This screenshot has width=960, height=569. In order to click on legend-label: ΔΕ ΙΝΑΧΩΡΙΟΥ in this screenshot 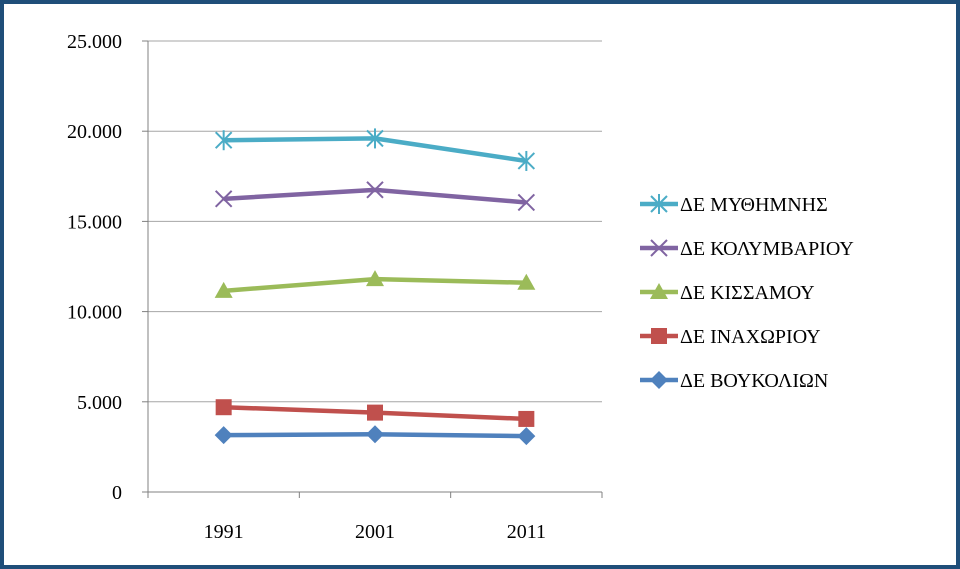, I will do `click(750, 337)`.